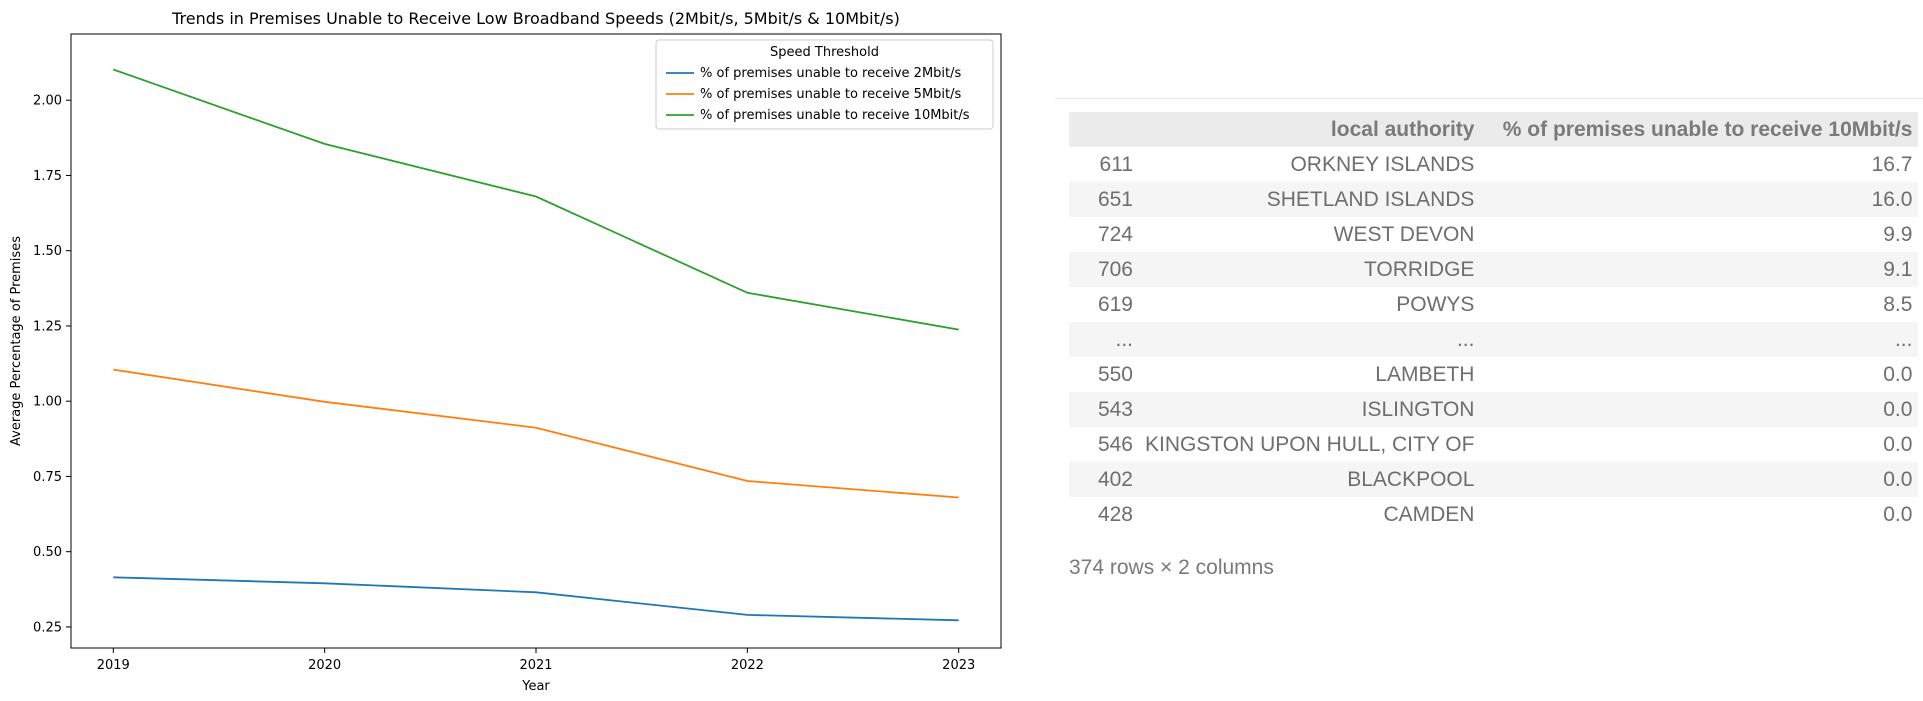 The width and height of the screenshot is (1923, 701). Describe the element at coordinates (1707, 129) in the screenshot. I see `header-pct-10mbit: % of premises unable to receive 10Mbit/s` at that location.